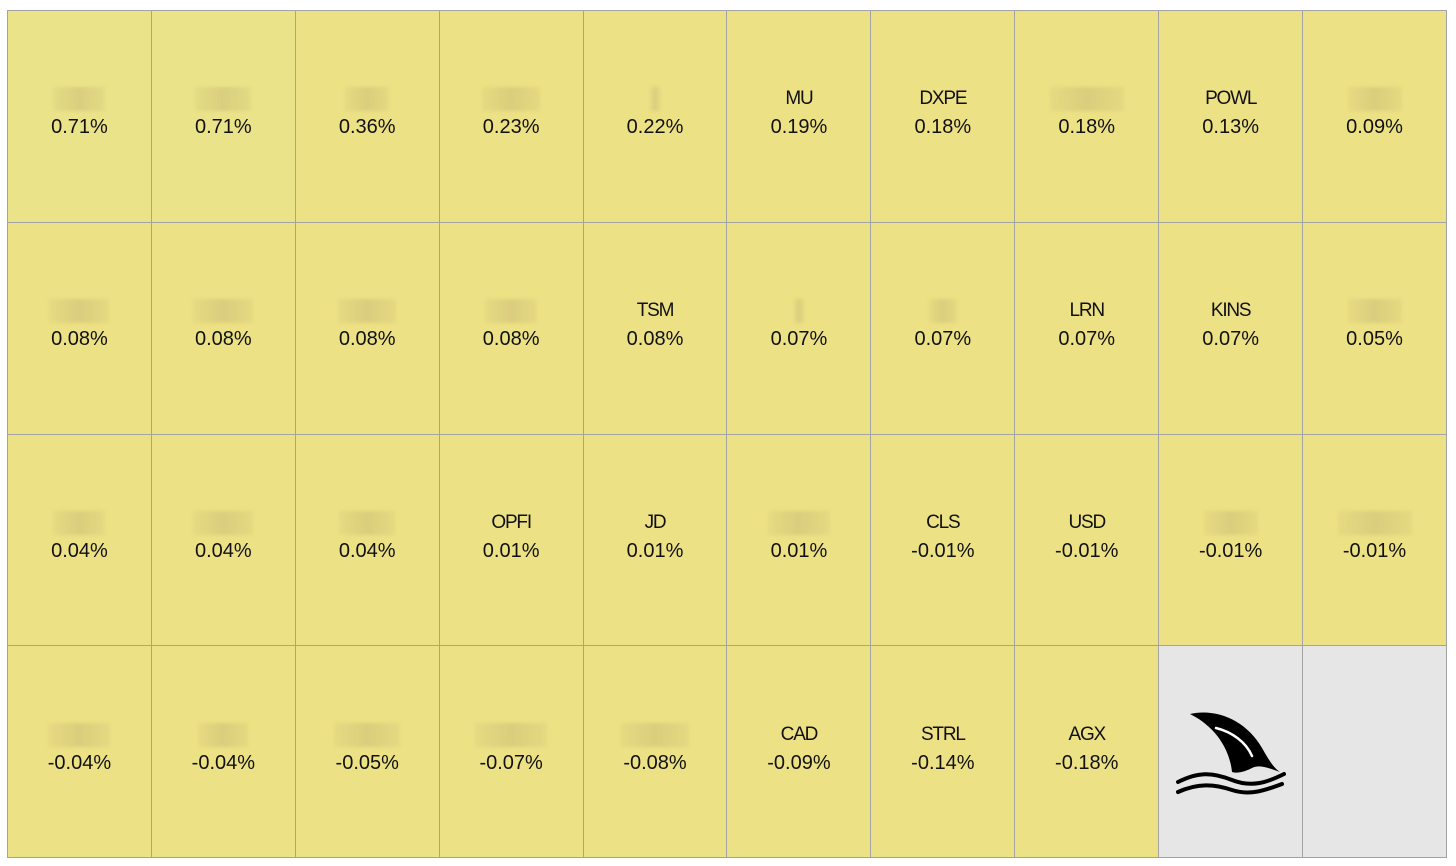 The width and height of the screenshot is (1456, 866). I want to click on heatmap-tile: TSM 0.08%, so click(655, 328).